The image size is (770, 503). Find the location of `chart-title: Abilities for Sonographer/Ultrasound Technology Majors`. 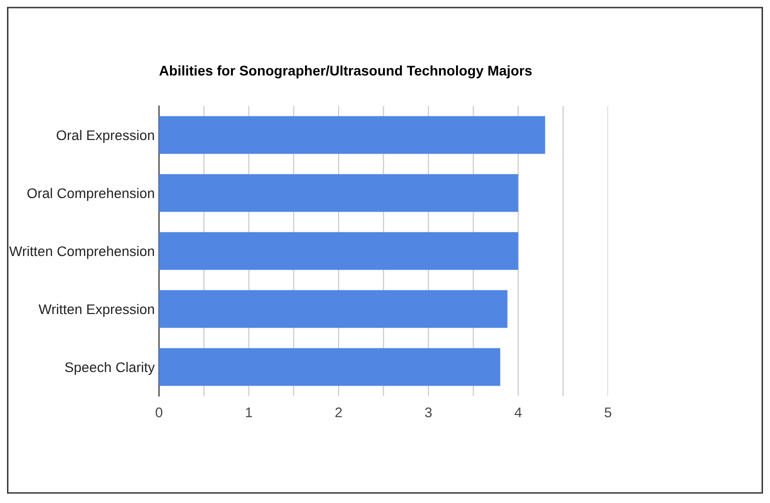

chart-title: Abilities for Sonographer/Ultrasound Technology Majors is located at coordinates (345, 71).